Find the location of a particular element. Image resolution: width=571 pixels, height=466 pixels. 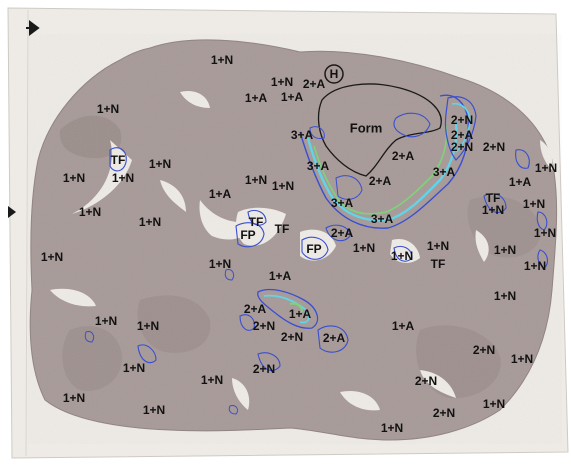

lesion-center-blue is located at coordinates (349, 187).